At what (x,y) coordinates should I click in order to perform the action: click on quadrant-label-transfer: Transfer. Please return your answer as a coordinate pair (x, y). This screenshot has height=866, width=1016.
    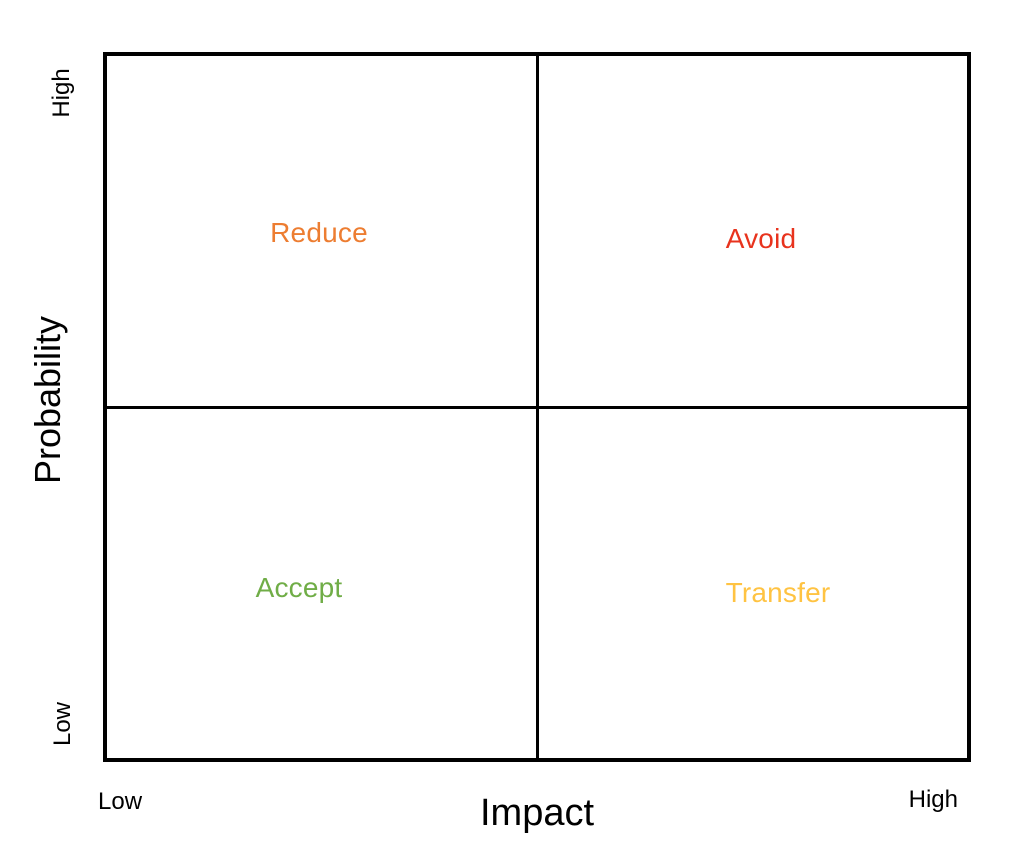
    Looking at the image, I should click on (778, 592).